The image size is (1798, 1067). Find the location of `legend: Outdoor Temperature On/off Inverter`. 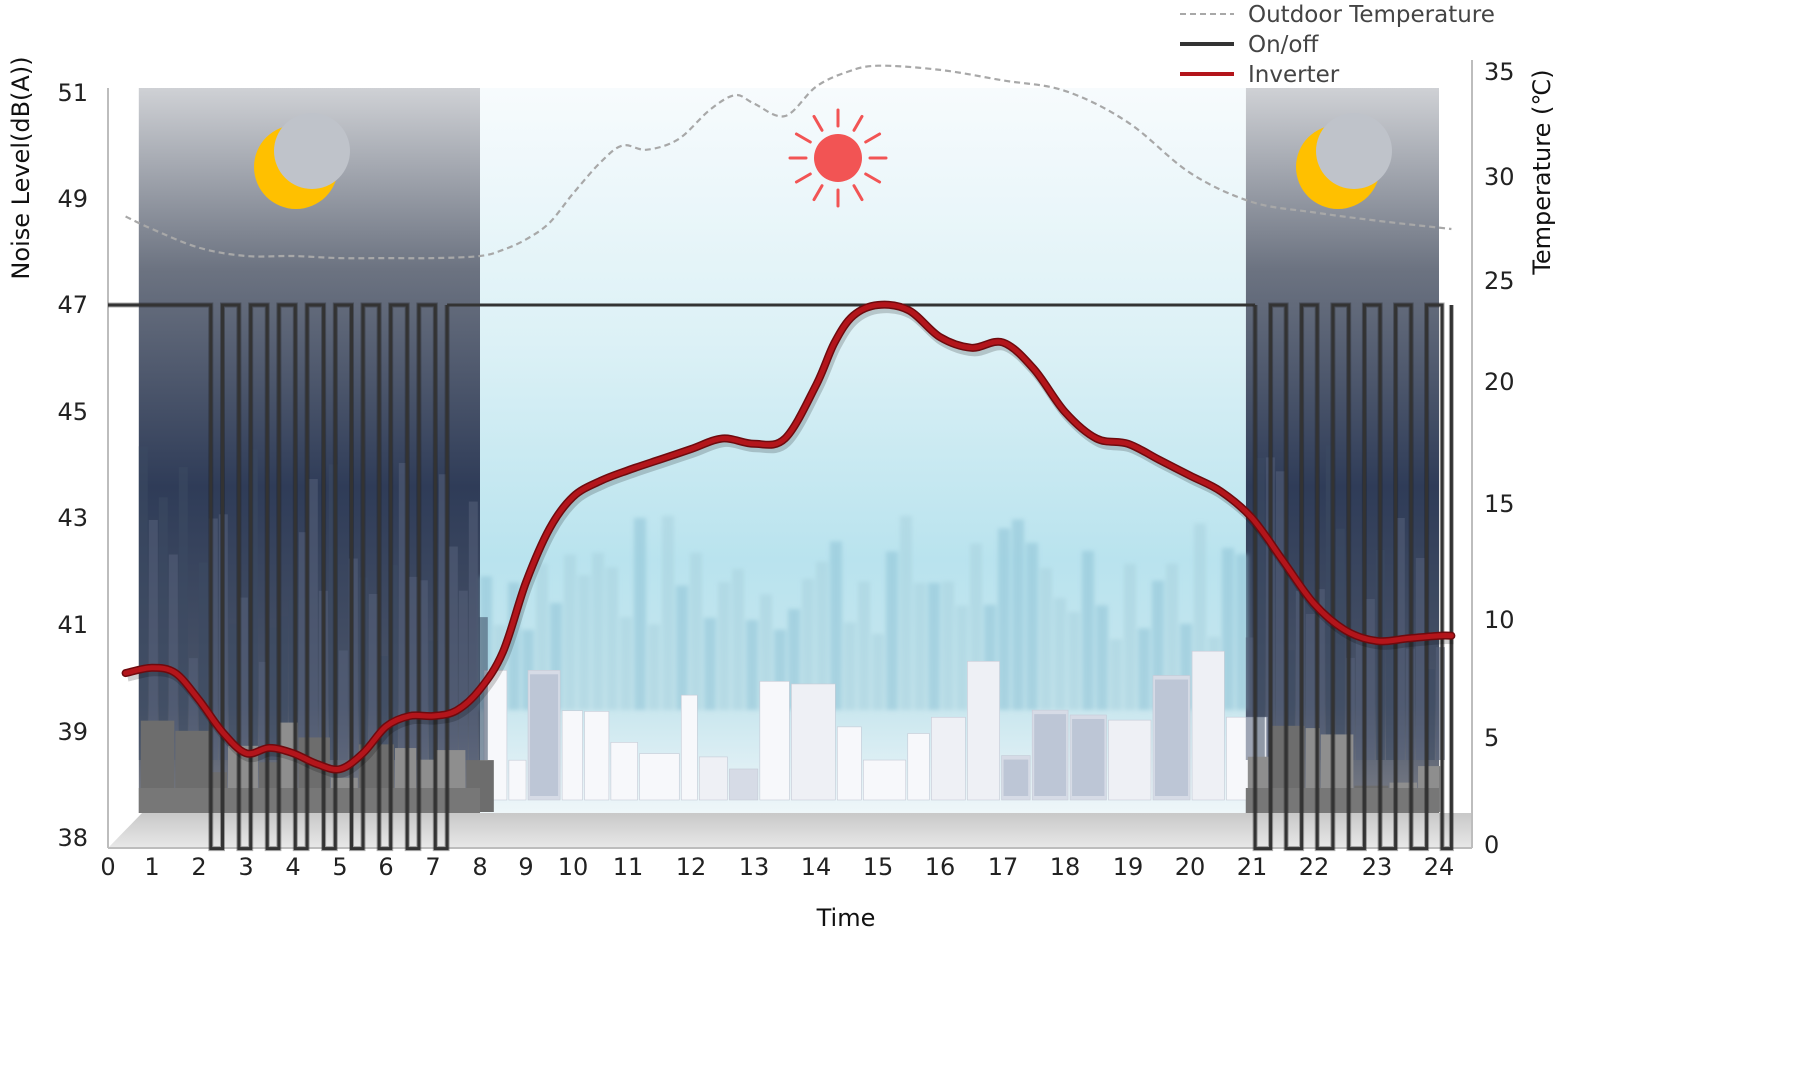

legend: Outdoor Temperature On/off Inverter is located at coordinates (1337, 45).